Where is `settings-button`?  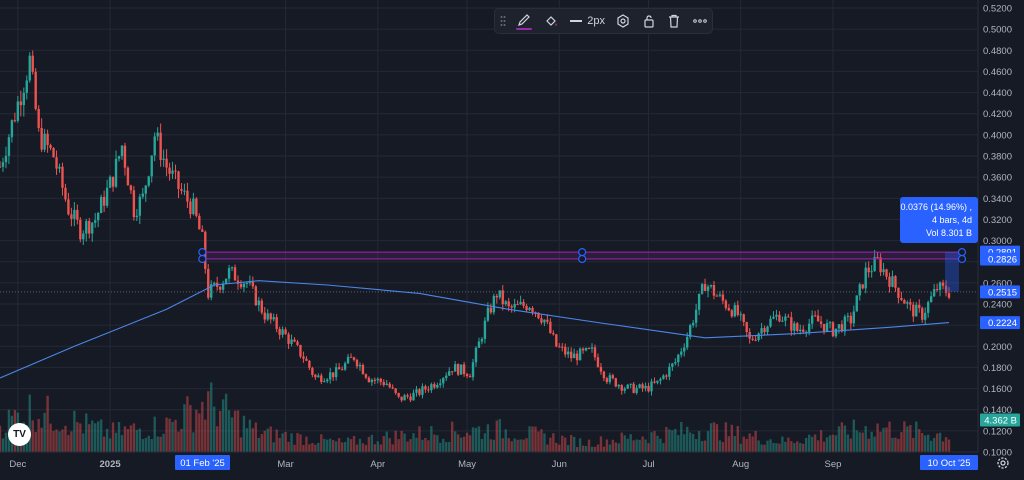 settings-button is located at coordinates (623, 21).